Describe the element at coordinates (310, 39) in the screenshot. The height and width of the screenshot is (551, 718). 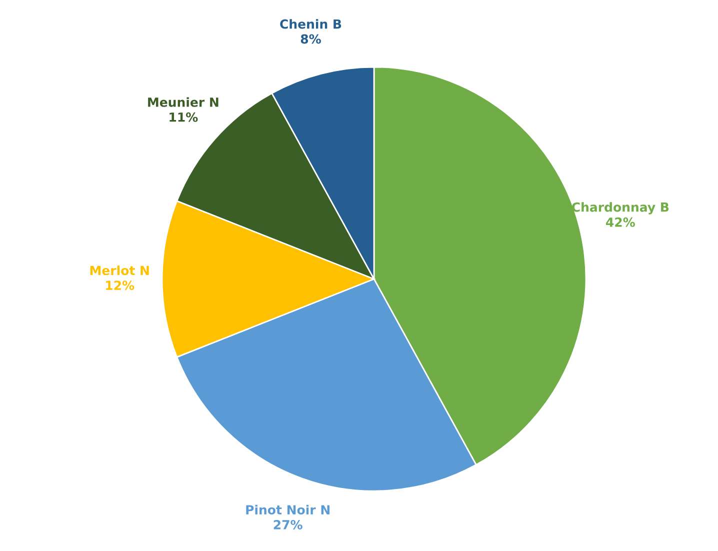
I see `data-label: 8%` at that location.